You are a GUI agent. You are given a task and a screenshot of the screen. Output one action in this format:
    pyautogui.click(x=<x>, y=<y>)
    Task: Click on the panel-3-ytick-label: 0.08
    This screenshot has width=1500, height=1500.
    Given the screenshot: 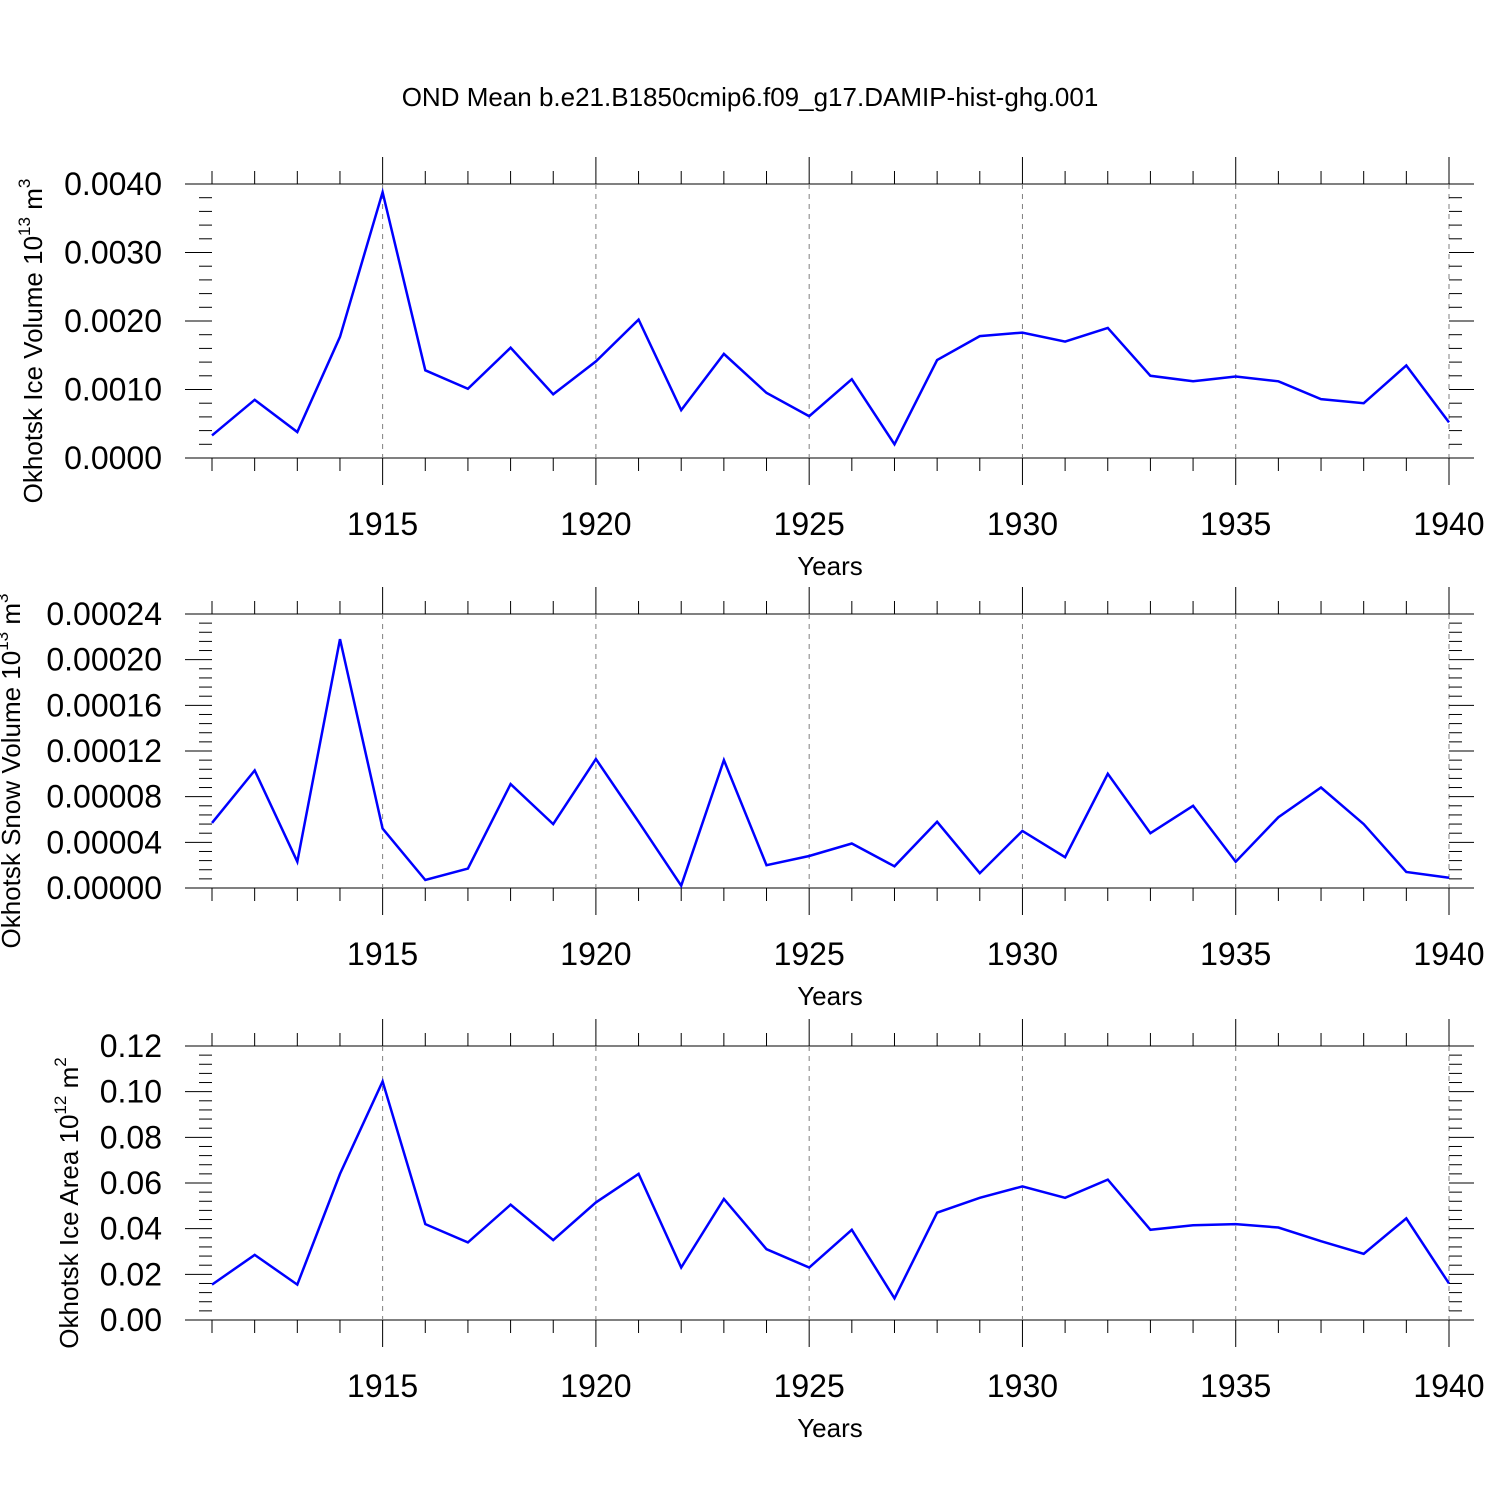 What is the action you would take?
    pyautogui.click(x=131, y=1137)
    